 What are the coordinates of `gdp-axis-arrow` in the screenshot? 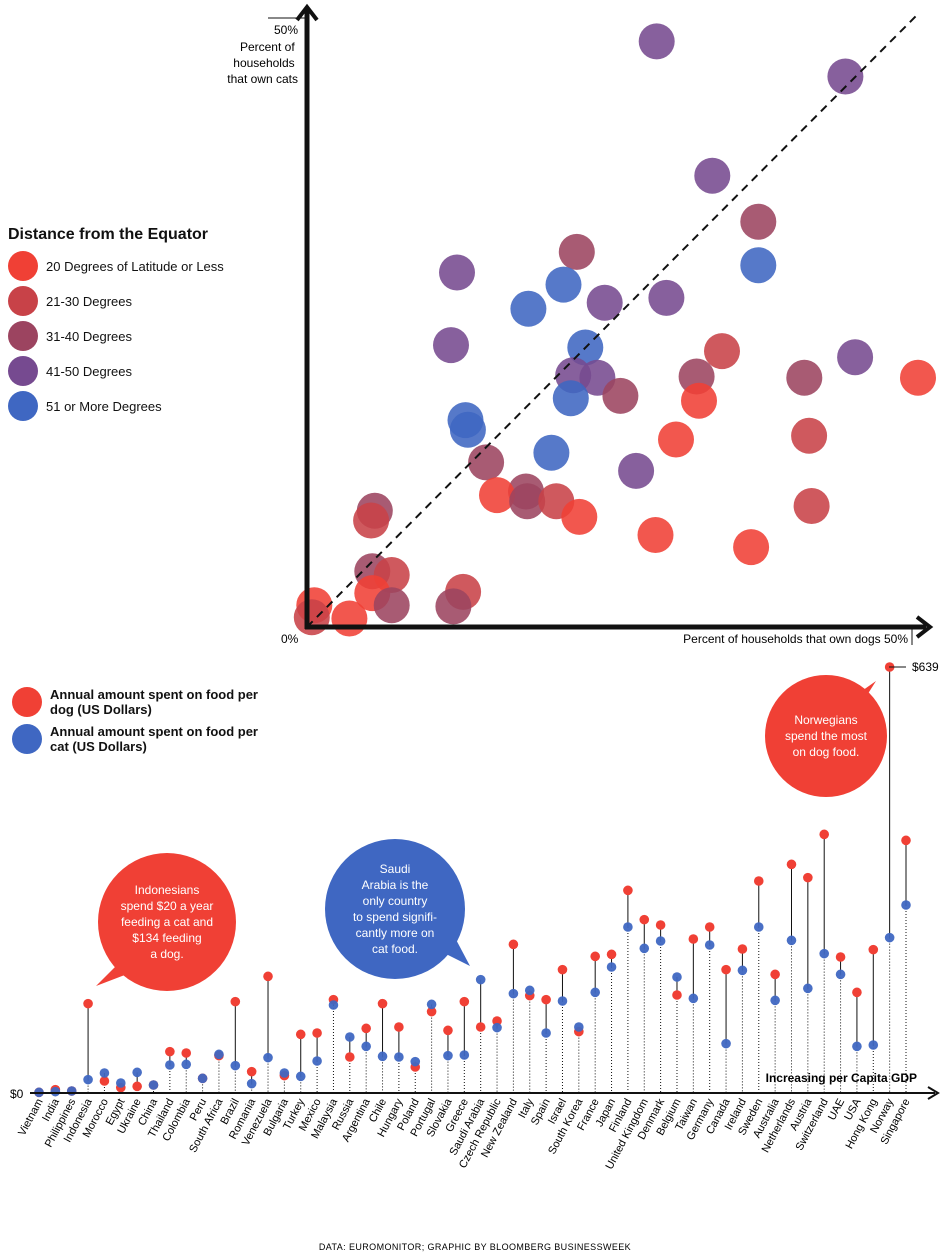 It's located at (933, 1093).